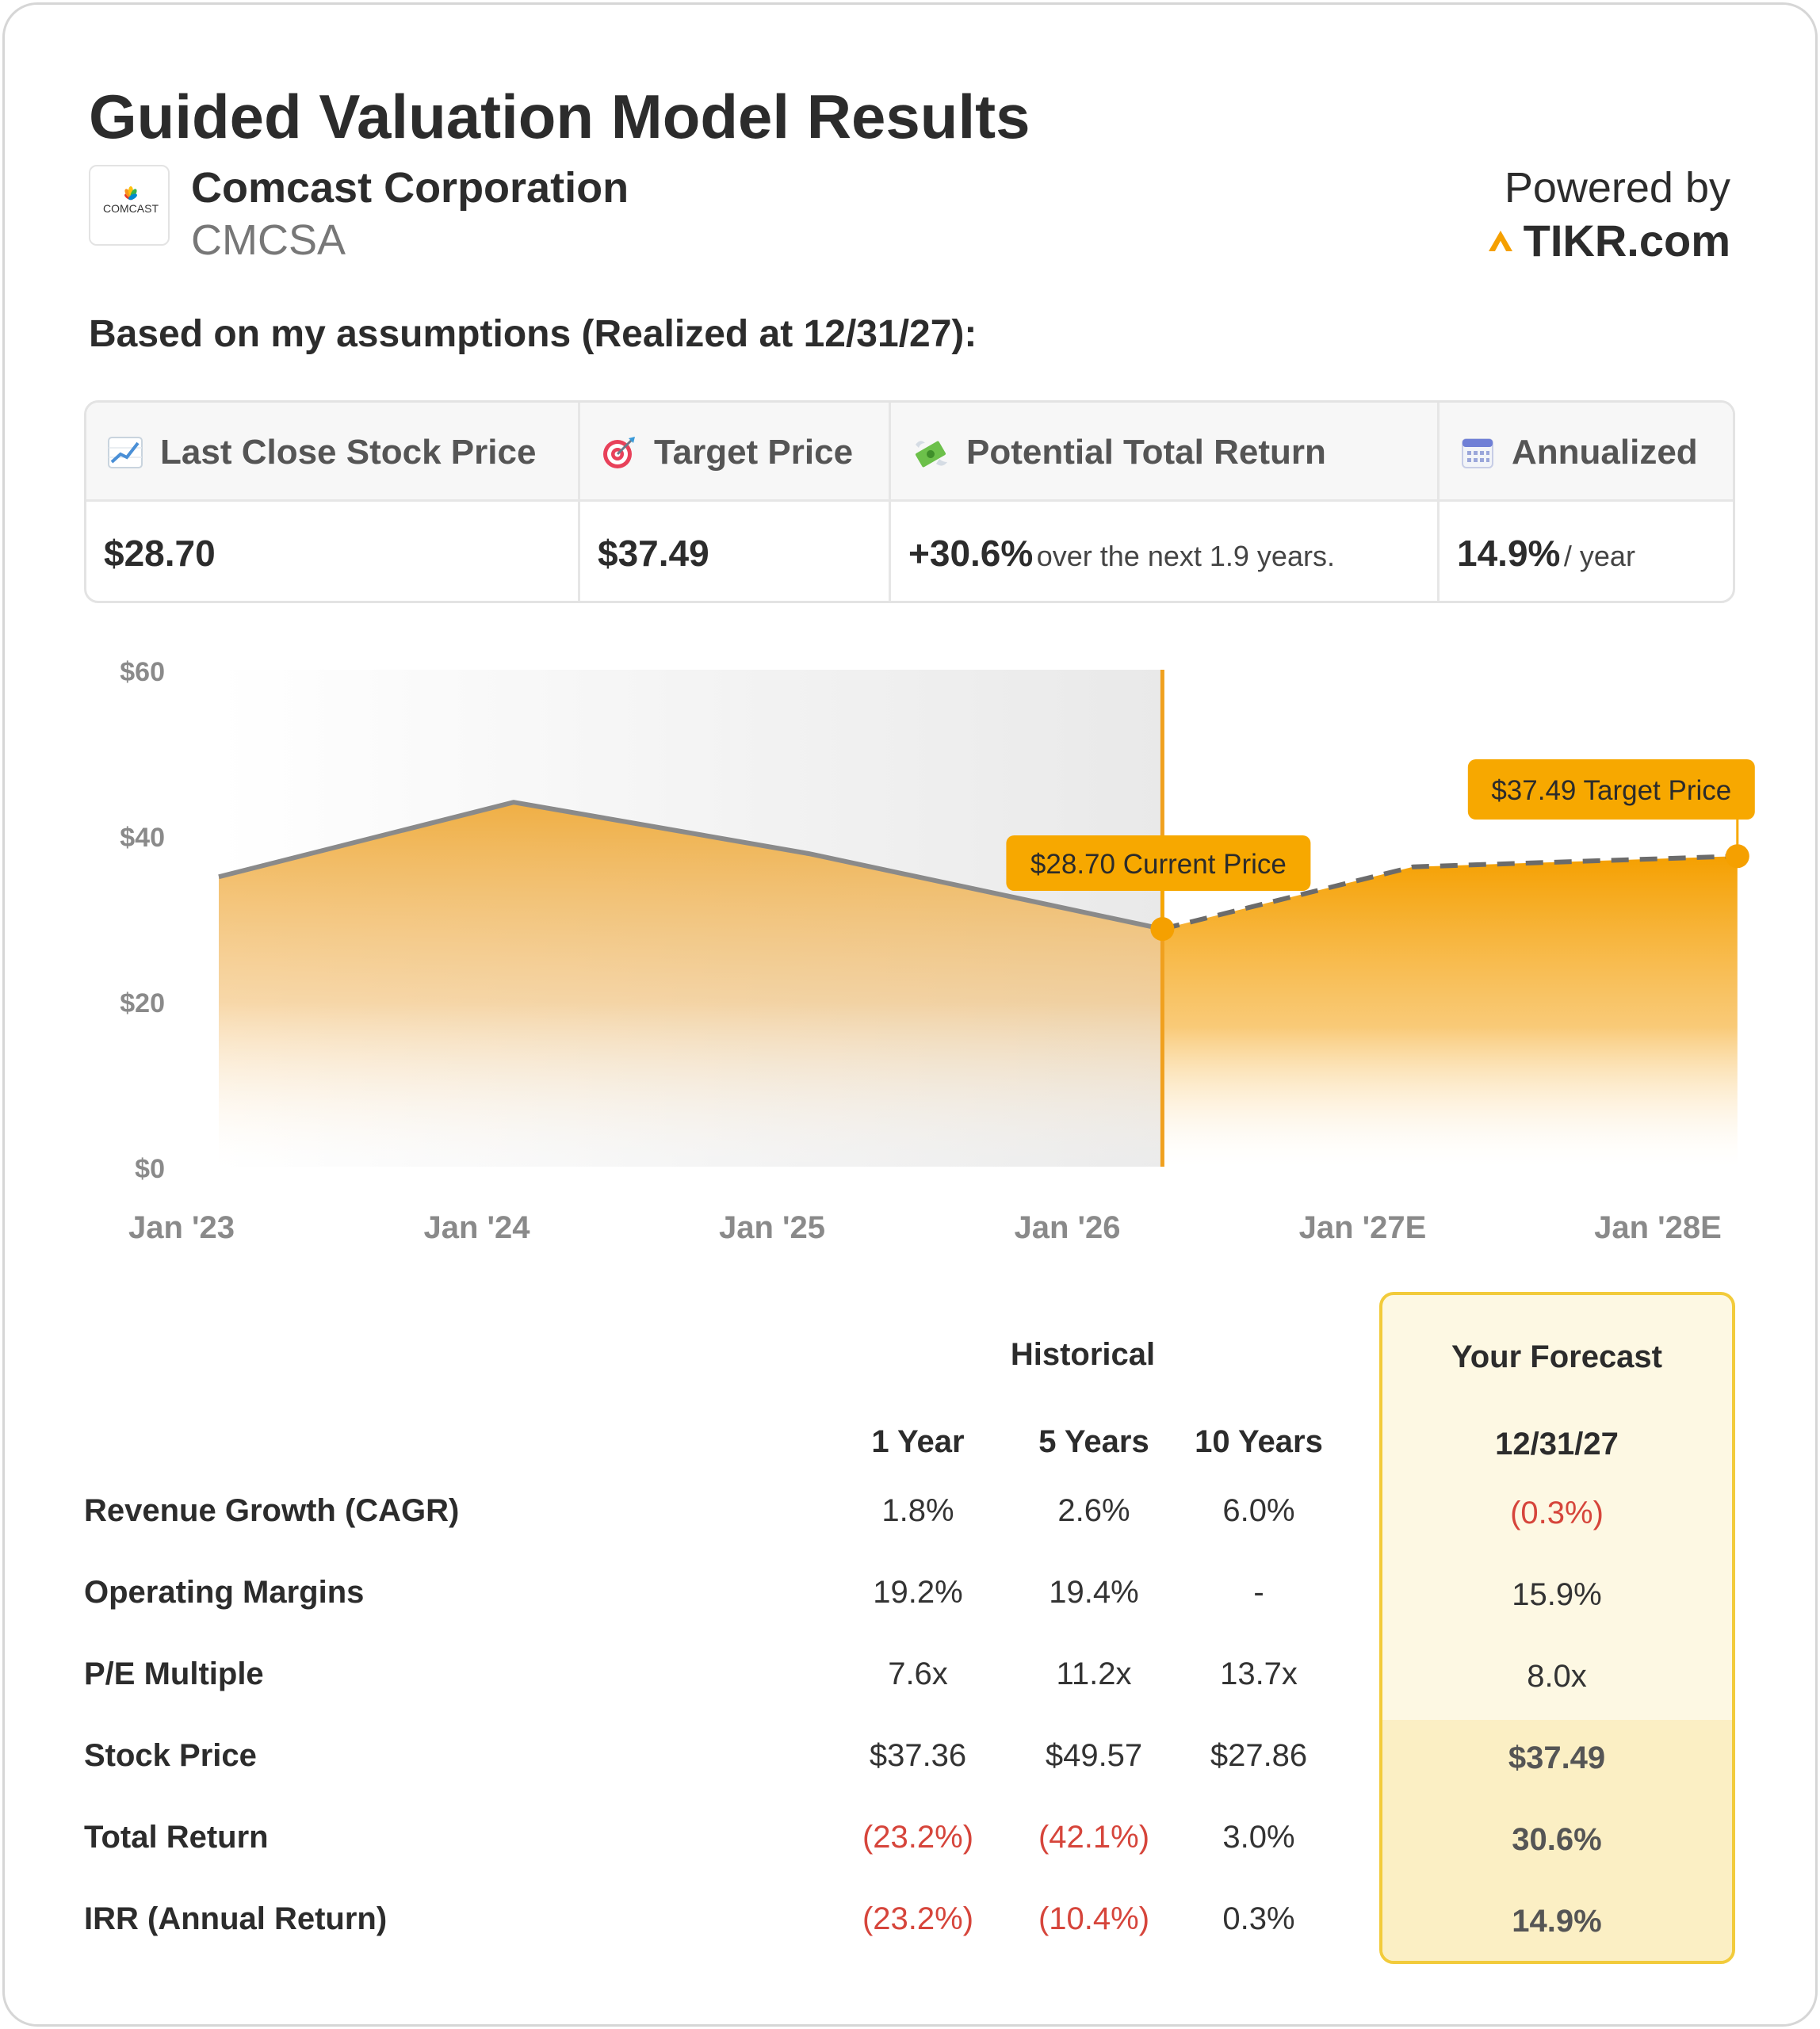  Describe the element at coordinates (772, 1227) in the screenshot. I see `x-tick-label: Jan '25` at that location.